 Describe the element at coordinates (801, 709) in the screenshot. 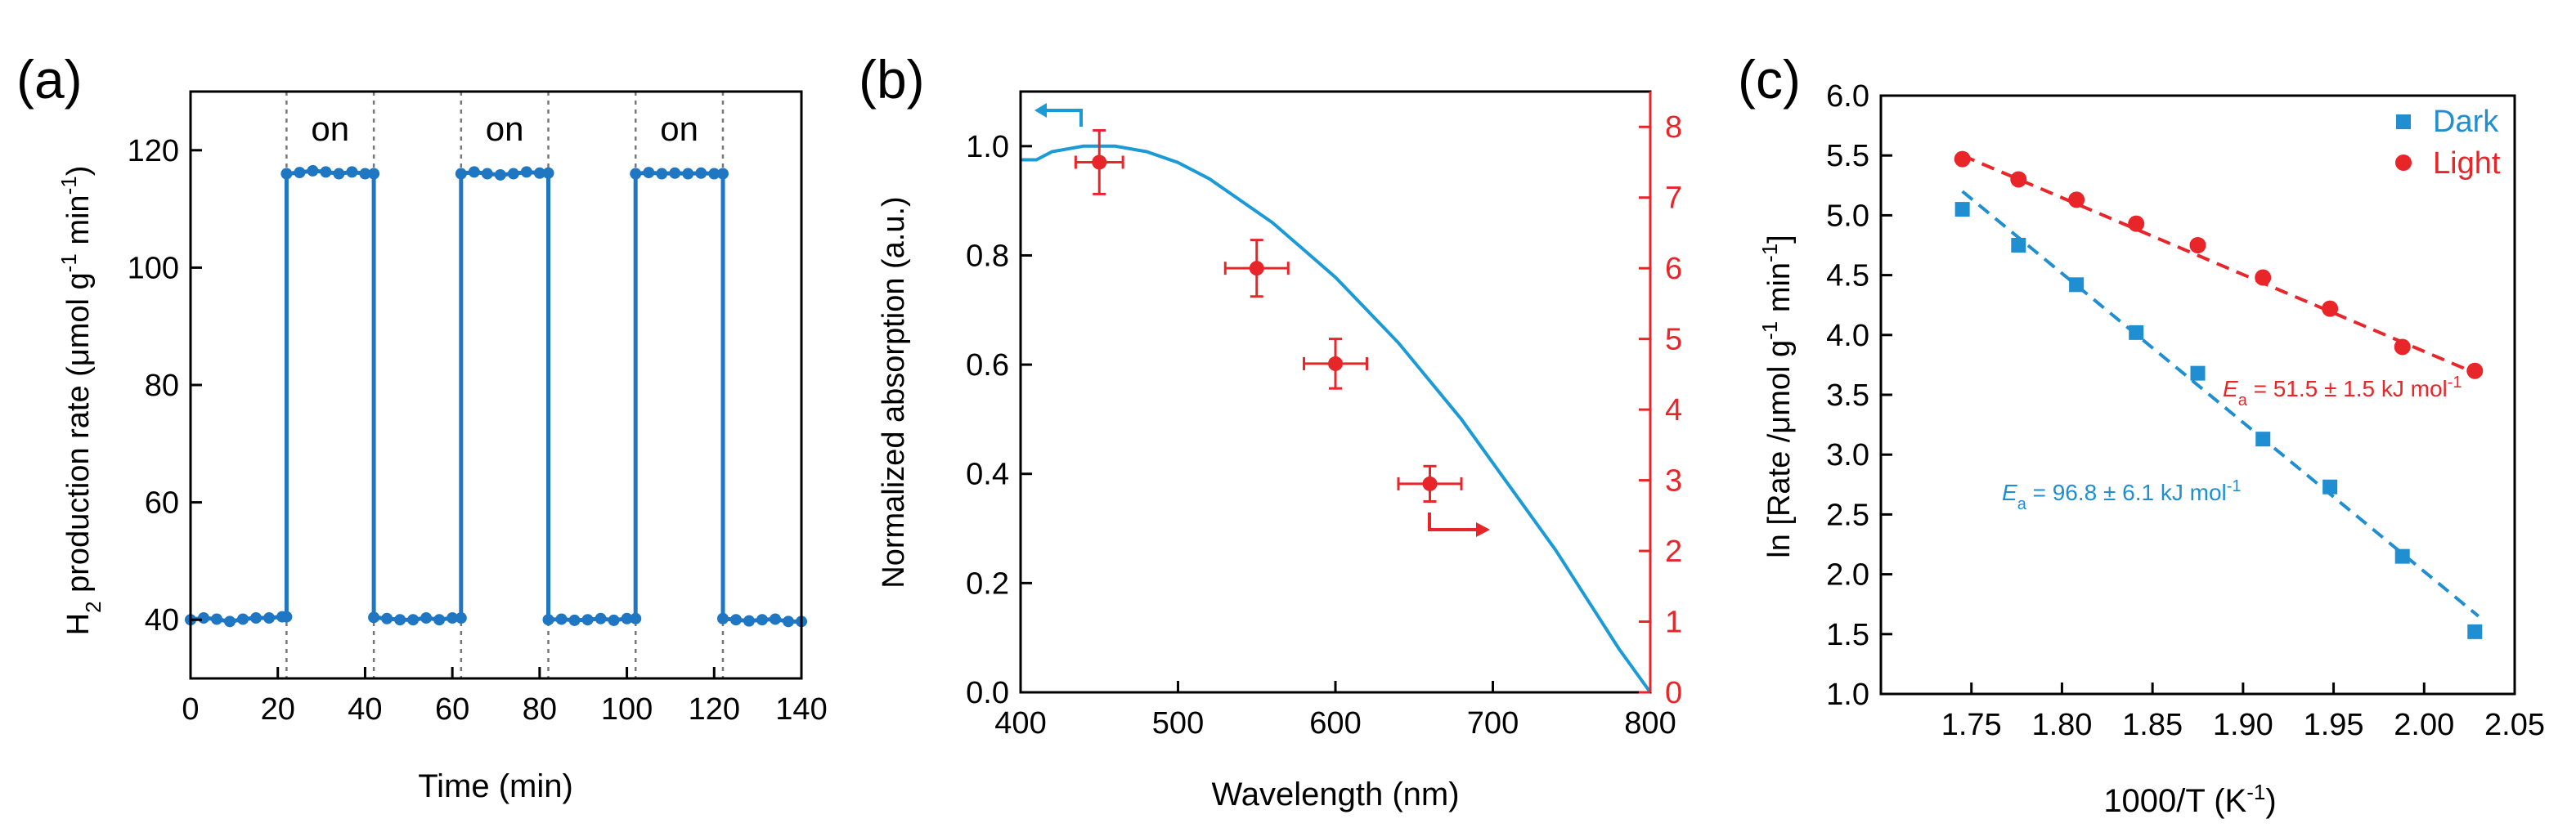

I see `panel-a-x-tick-label: 140` at that location.